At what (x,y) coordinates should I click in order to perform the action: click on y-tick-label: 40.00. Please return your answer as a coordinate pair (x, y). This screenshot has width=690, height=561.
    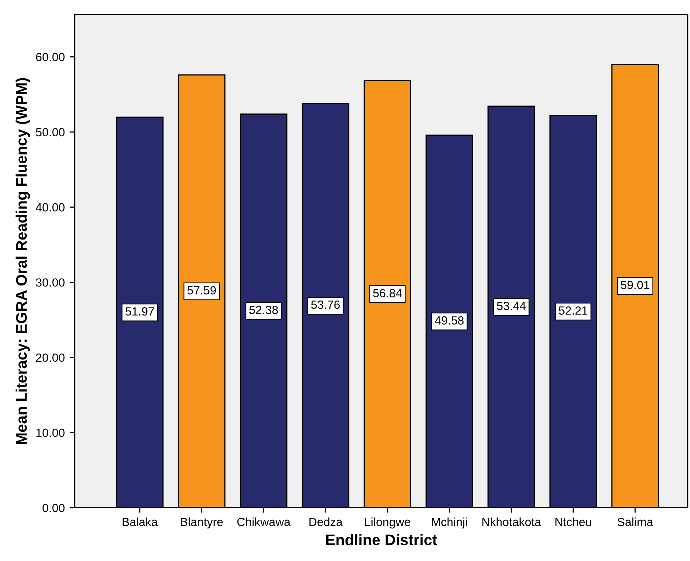
    Looking at the image, I should click on (50, 207).